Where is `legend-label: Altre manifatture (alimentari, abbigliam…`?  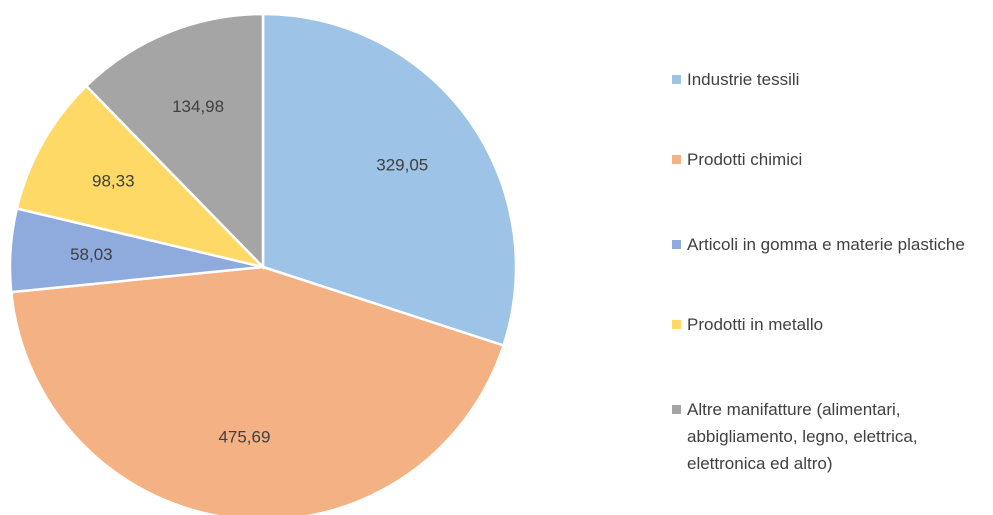
legend-label: Altre manifatture (alimentari, abbigliam… is located at coordinates (802, 436).